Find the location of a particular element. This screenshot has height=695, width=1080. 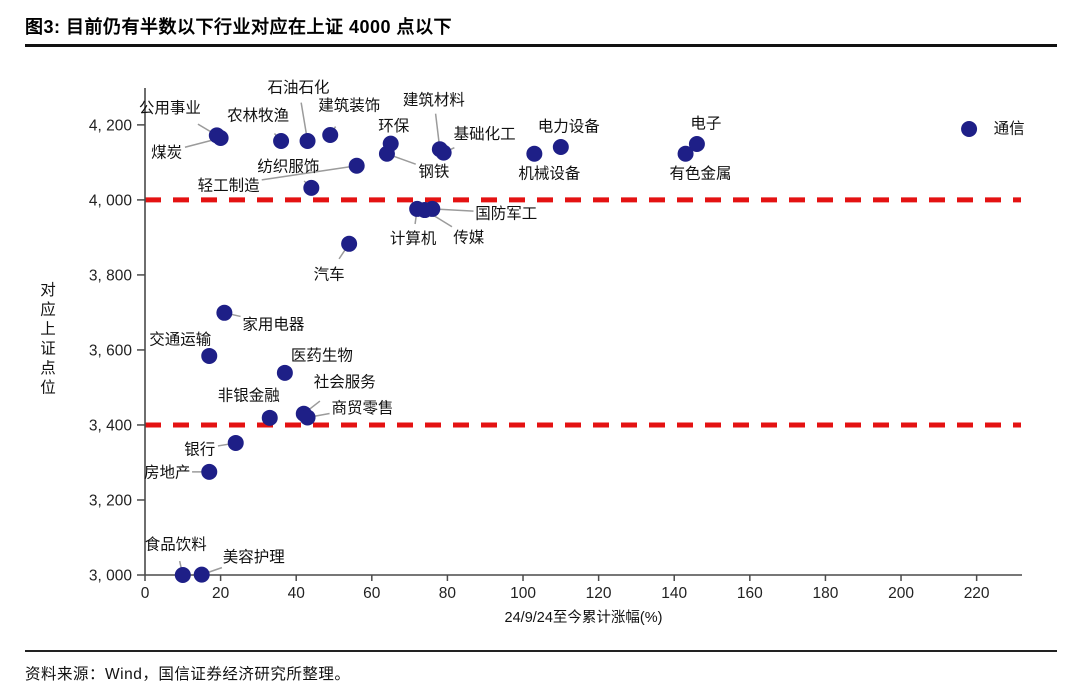

x-tick-label: 40 is located at coordinates (297, 593).